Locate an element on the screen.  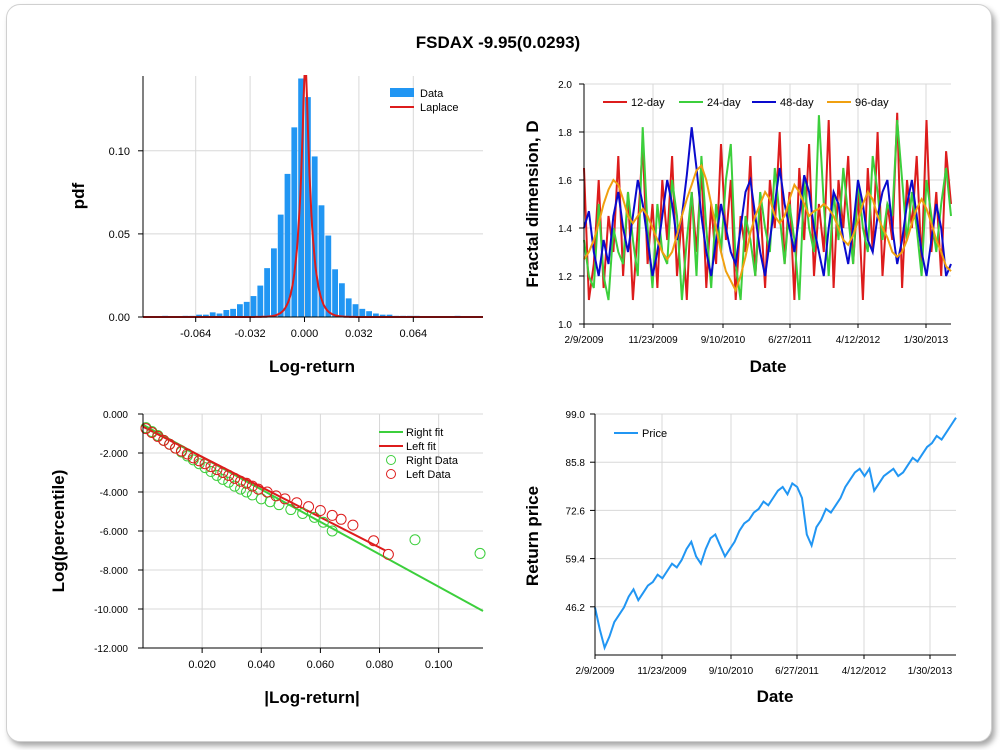
price-ylabel: Return price is located at coordinates (532, 536).